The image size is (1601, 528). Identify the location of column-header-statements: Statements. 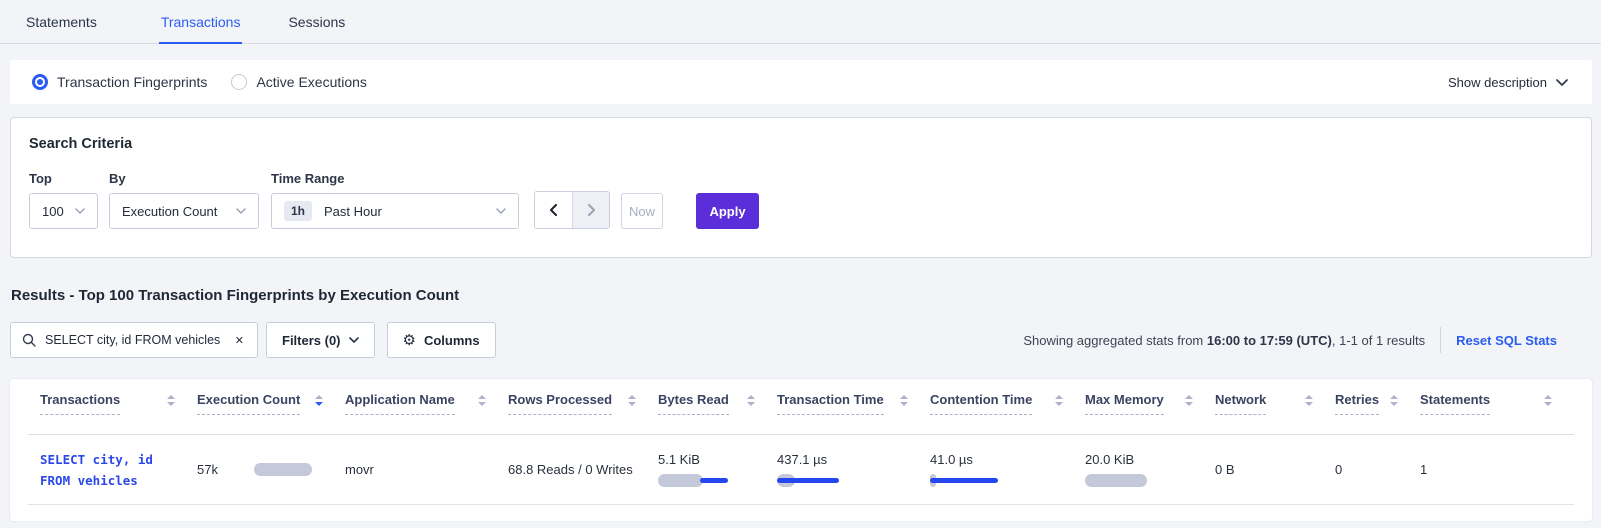
(1497, 413).